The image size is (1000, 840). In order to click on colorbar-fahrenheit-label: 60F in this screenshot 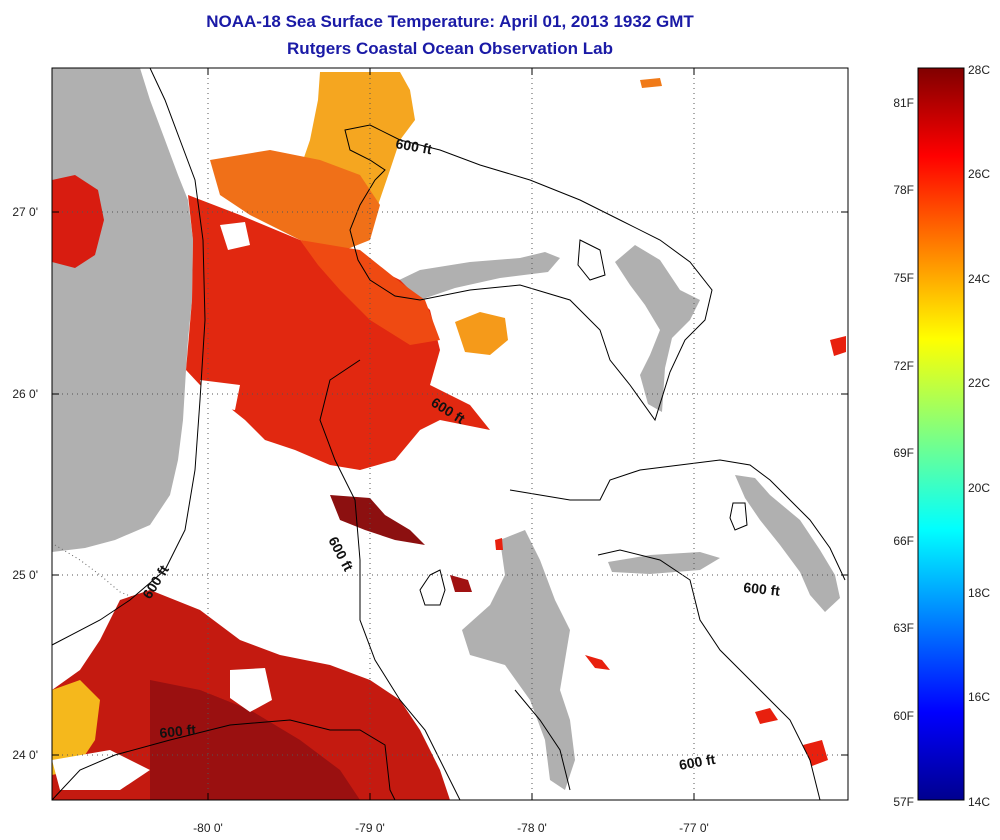, I will do `click(903, 716)`.